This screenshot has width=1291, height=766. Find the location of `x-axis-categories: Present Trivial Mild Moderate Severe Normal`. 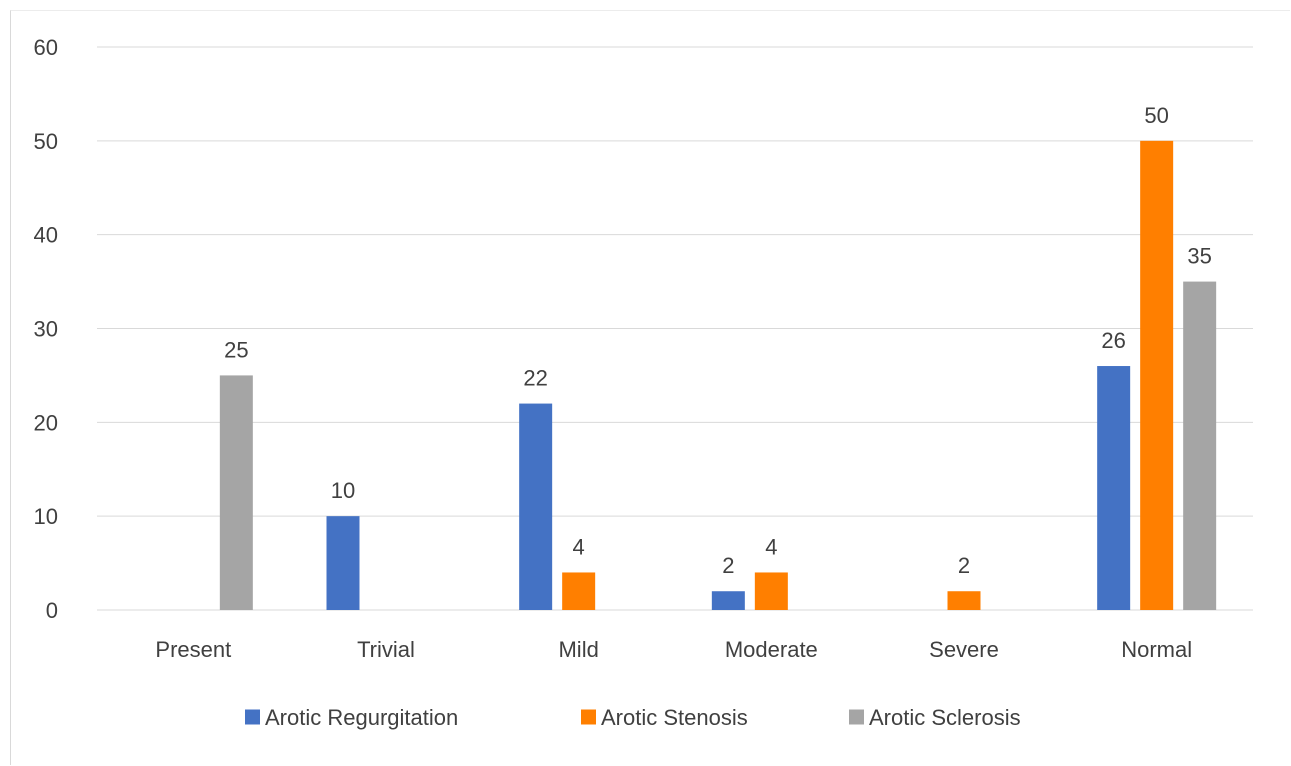

x-axis-categories: Present Trivial Mild Moderate Severe Normal is located at coordinates (673, 649).